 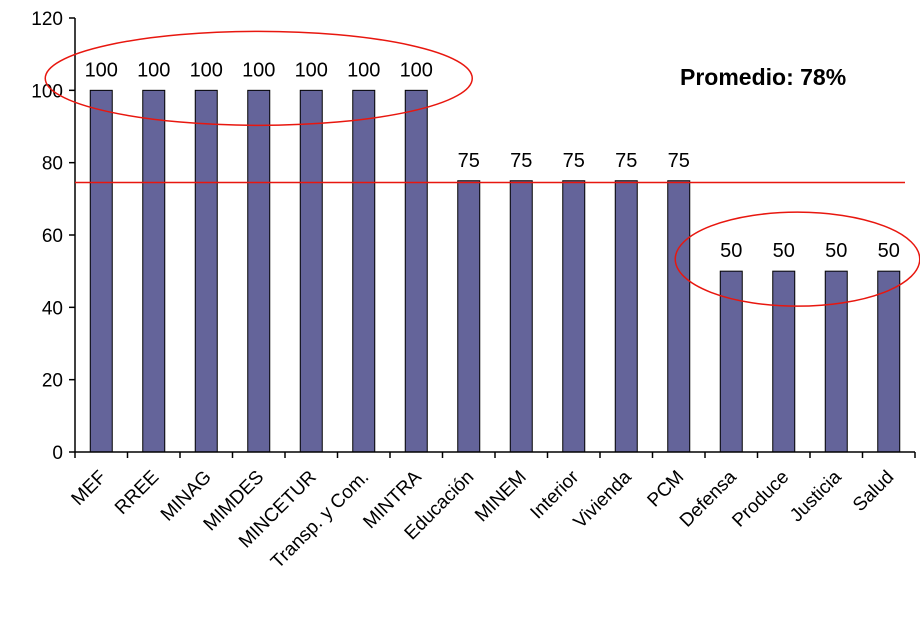 What do you see at coordinates (57, 453) in the screenshot?
I see `y-tick-label: 0` at bounding box center [57, 453].